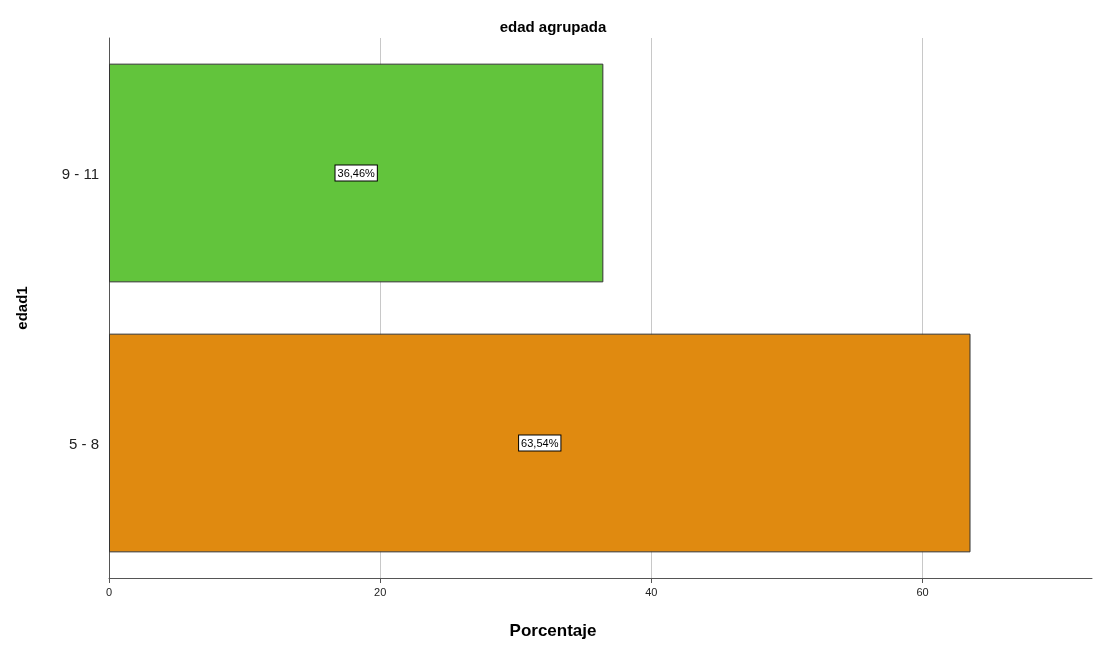 The width and height of the screenshot is (1106, 646). I want to click on data-label: 63,54%, so click(540, 443).